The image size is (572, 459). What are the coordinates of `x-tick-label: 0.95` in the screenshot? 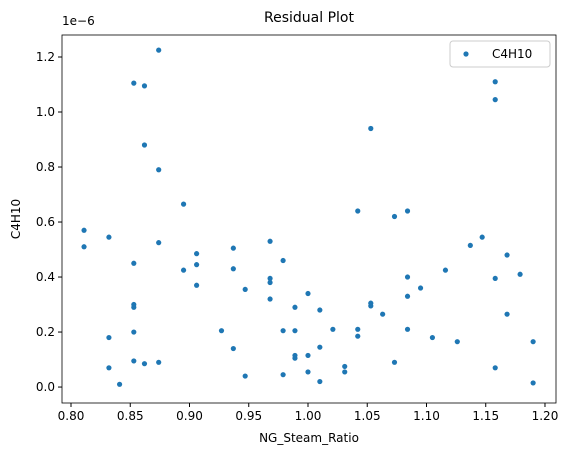 It's located at (248, 416).